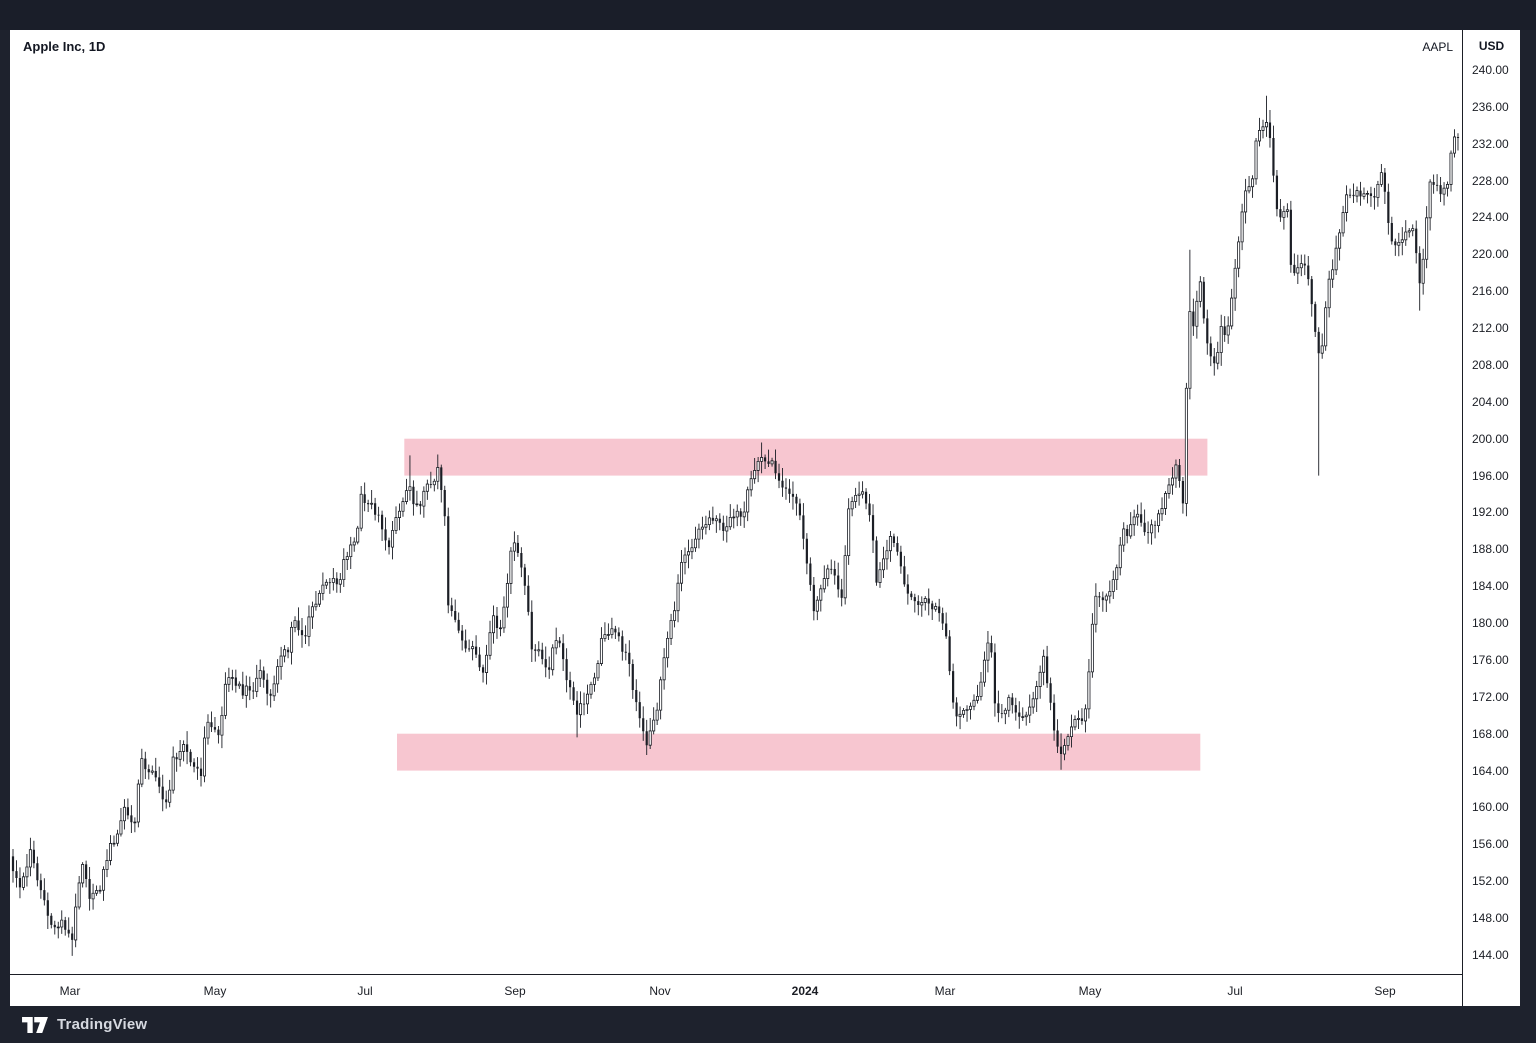 Image resolution: width=1536 pixels, height=1043 pixels. Describe the element at coordinates (1490, 106) in the screenshot. I see `price-axis-tick: 236.00` at that location.